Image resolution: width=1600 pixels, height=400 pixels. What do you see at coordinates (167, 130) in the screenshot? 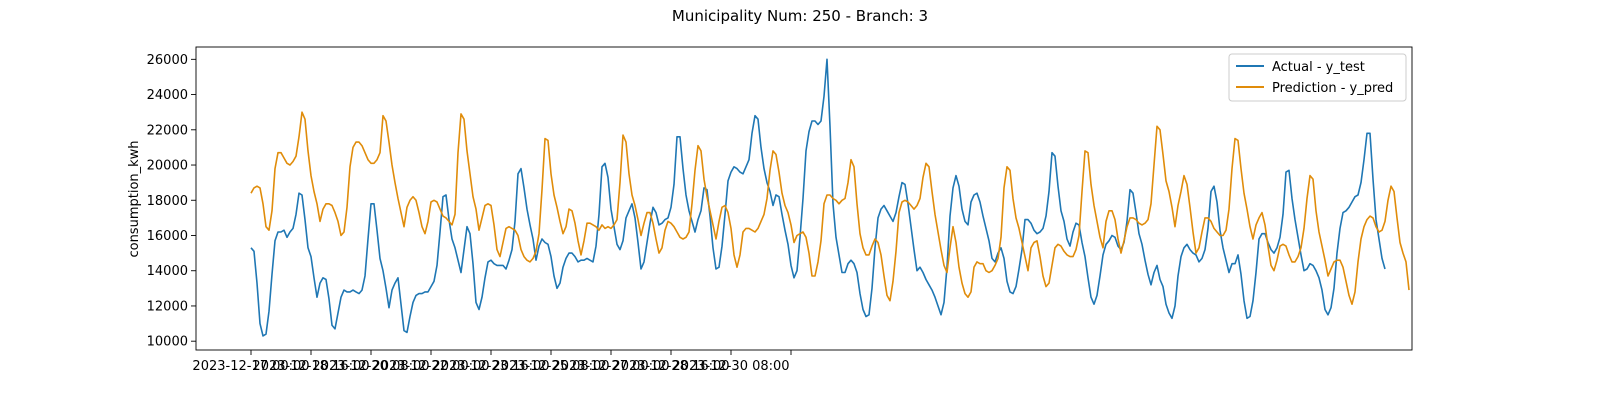
I see `y-tick-label: 22000` at bounding box center [167, 130].